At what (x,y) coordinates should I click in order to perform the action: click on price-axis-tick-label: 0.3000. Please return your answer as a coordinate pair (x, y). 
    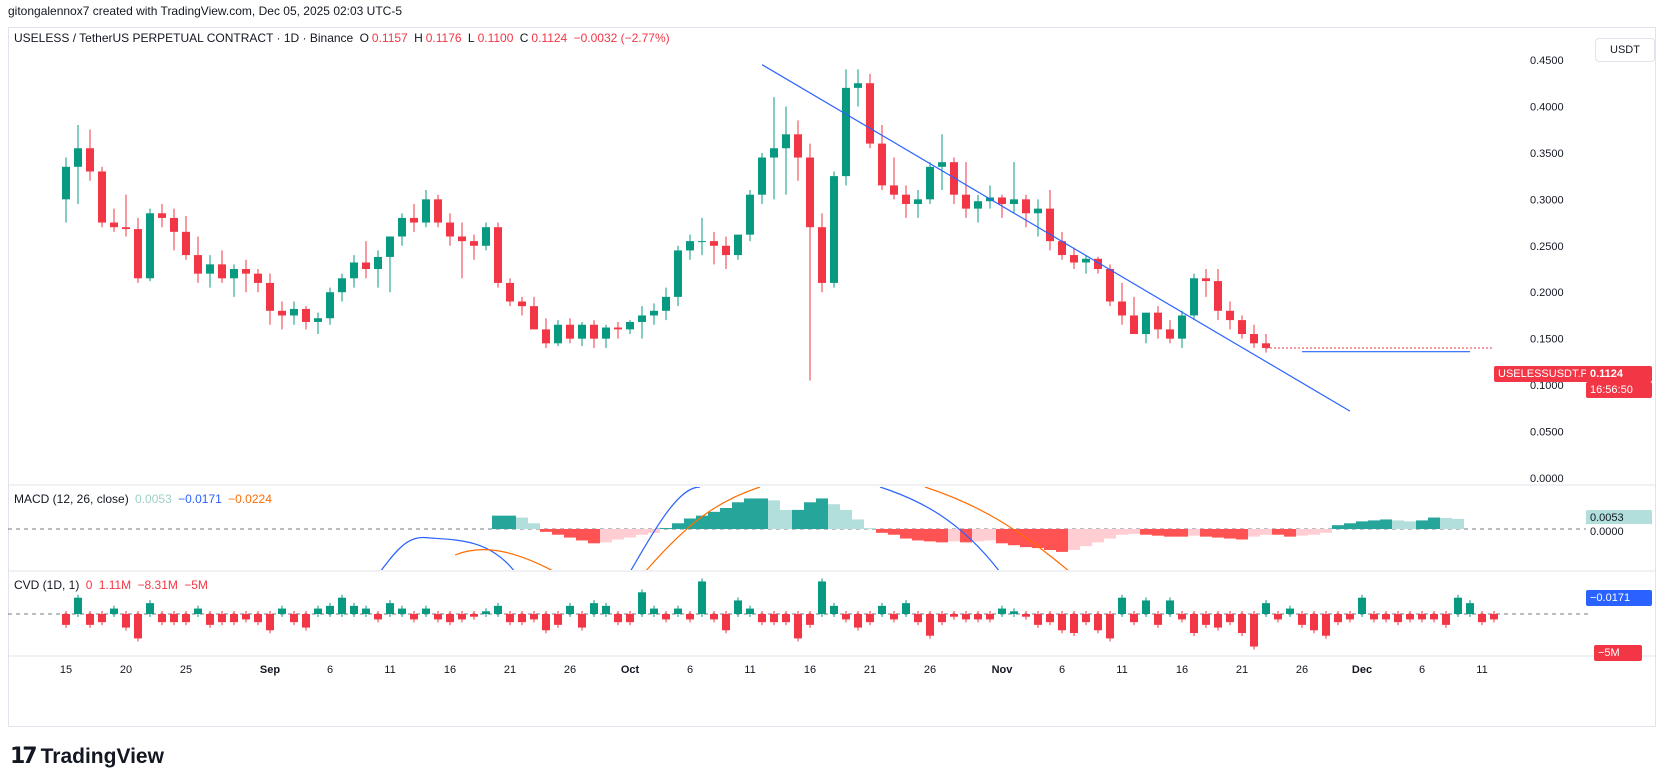
    Looking at the image, I should click on (1547, 200).